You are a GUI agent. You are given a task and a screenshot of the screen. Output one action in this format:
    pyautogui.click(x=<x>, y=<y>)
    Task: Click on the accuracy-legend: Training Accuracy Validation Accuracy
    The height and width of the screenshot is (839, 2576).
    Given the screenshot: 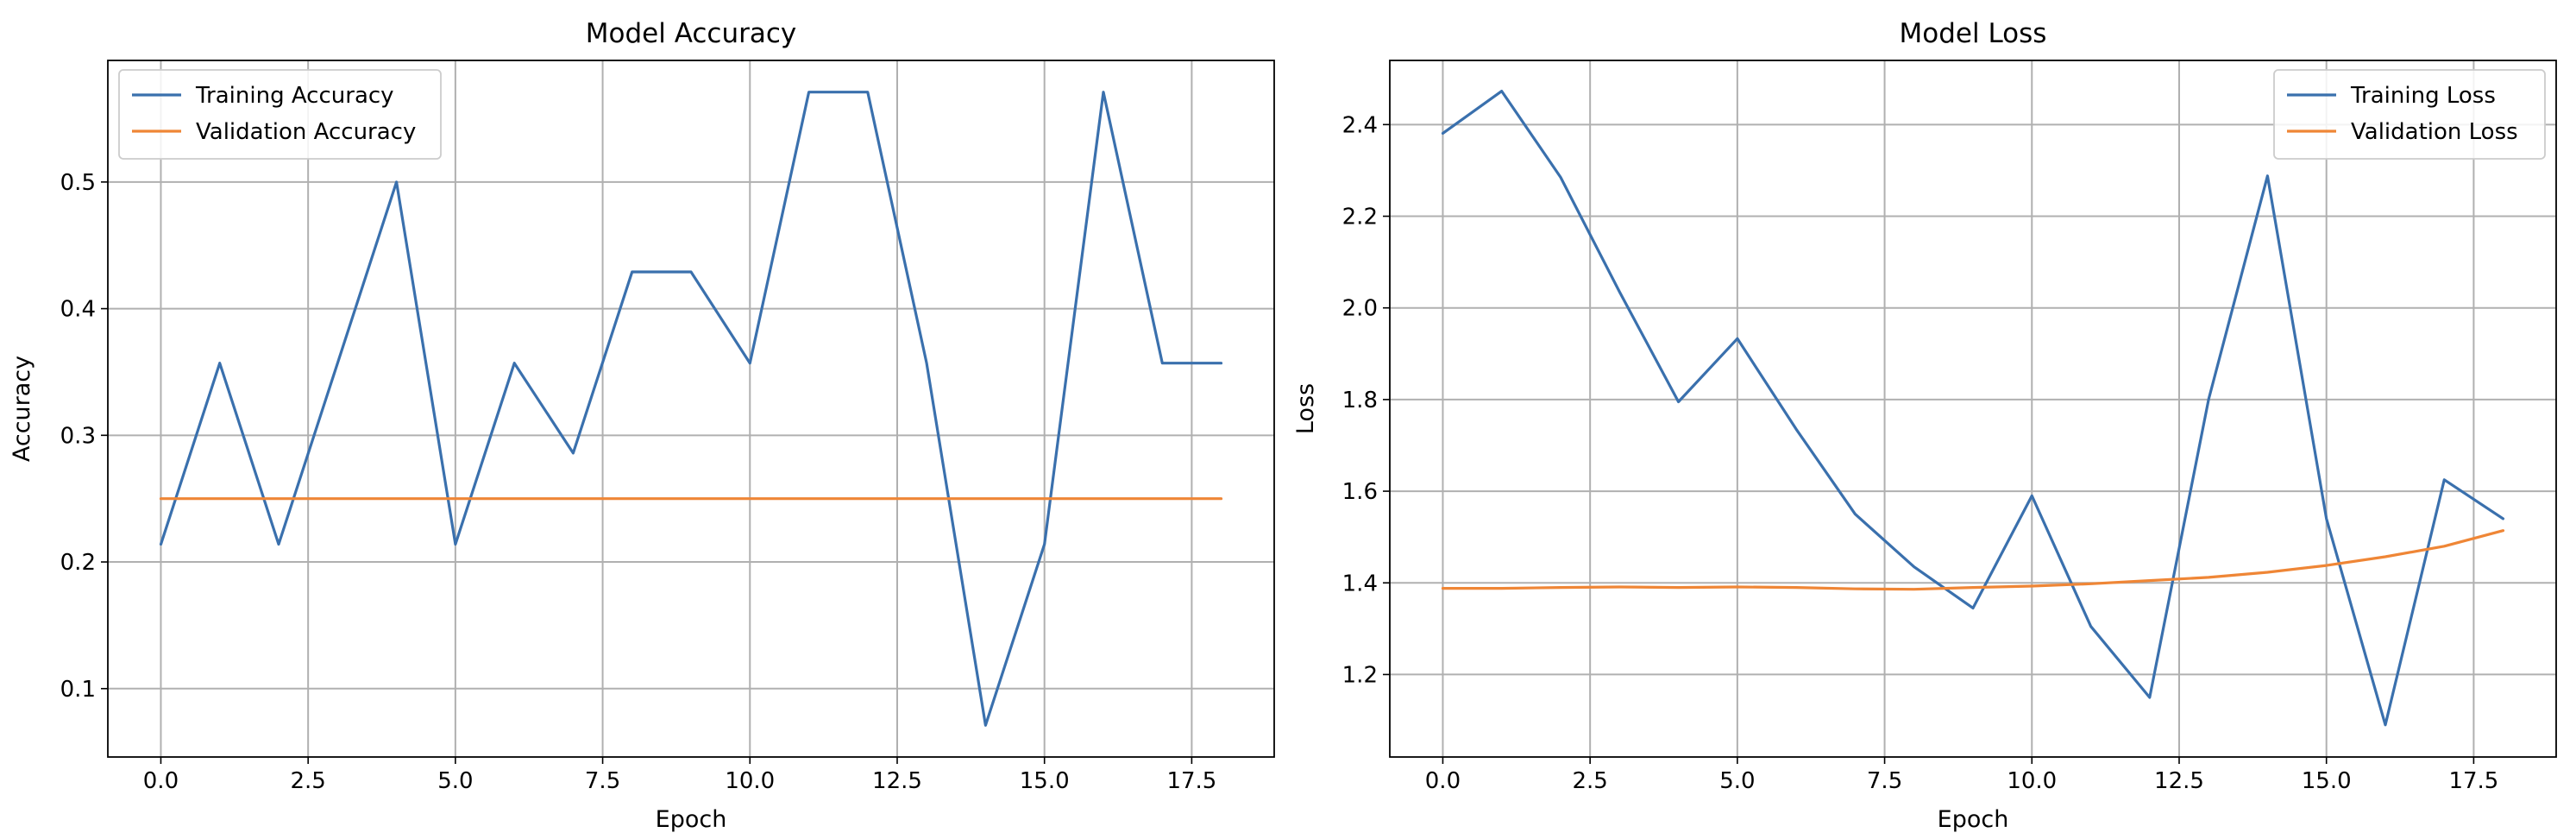 What is the action you would take?
    pyautogui.click(x=280, y=114)
    